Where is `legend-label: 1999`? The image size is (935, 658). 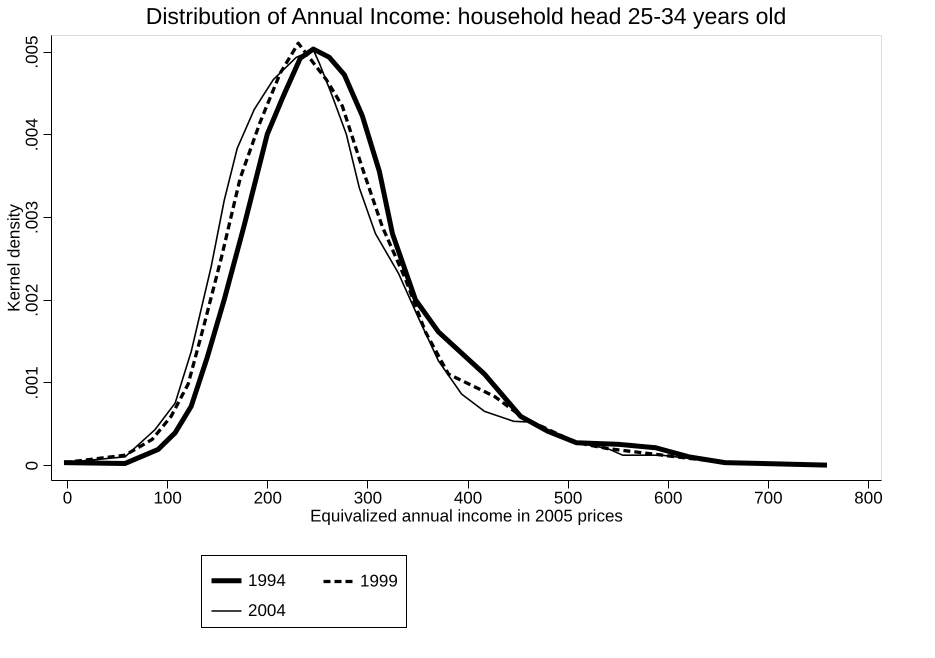 legend-label: 1999 is located at coordinates (379, 581).